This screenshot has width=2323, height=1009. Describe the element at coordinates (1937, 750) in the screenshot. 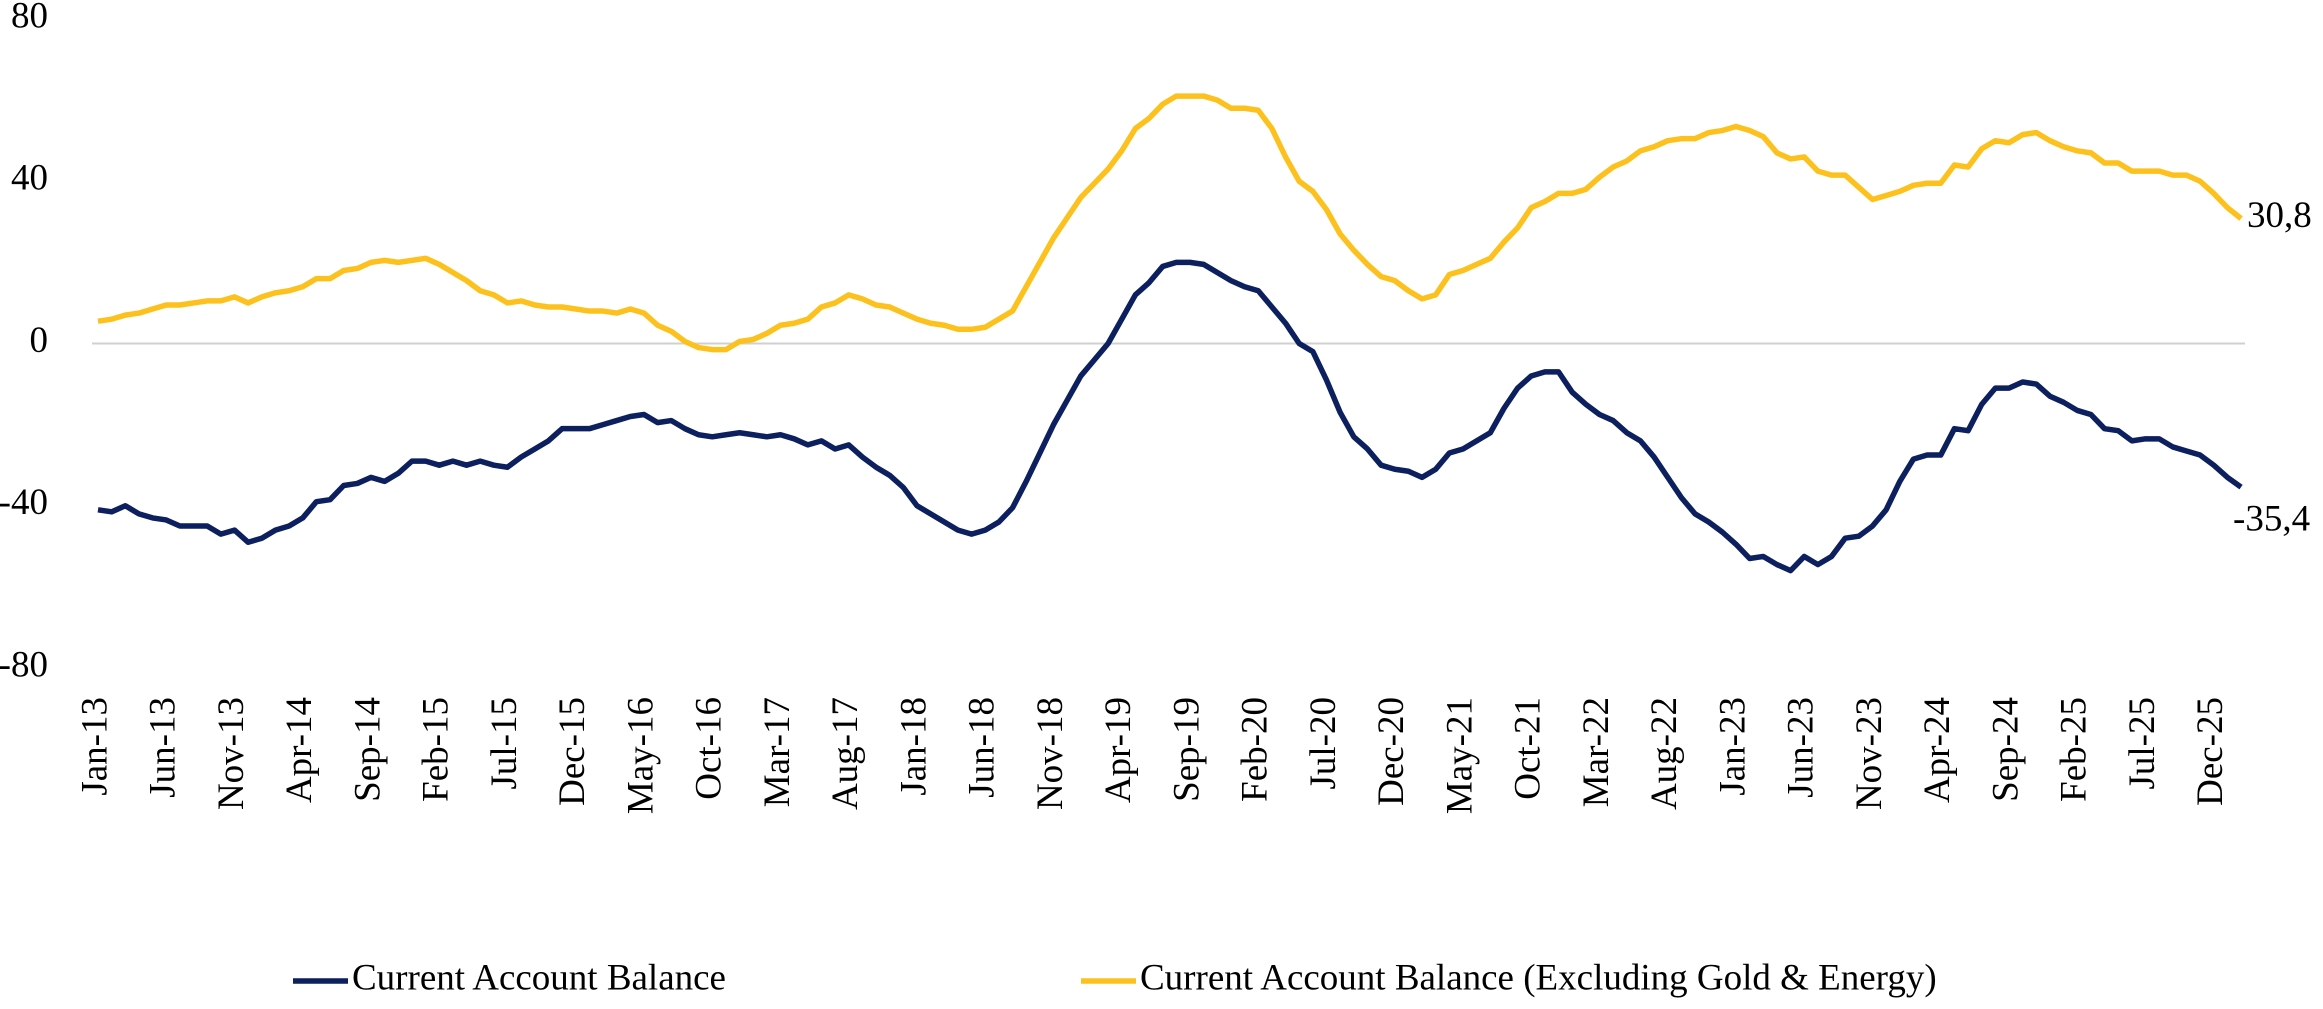

I see `x-tick-label: Apr-24` at that location.